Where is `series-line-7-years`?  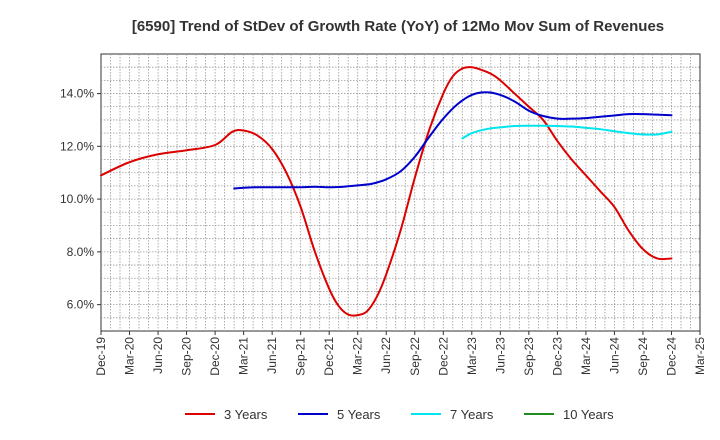
series-line-7-years is located at coordinates (567, 132).